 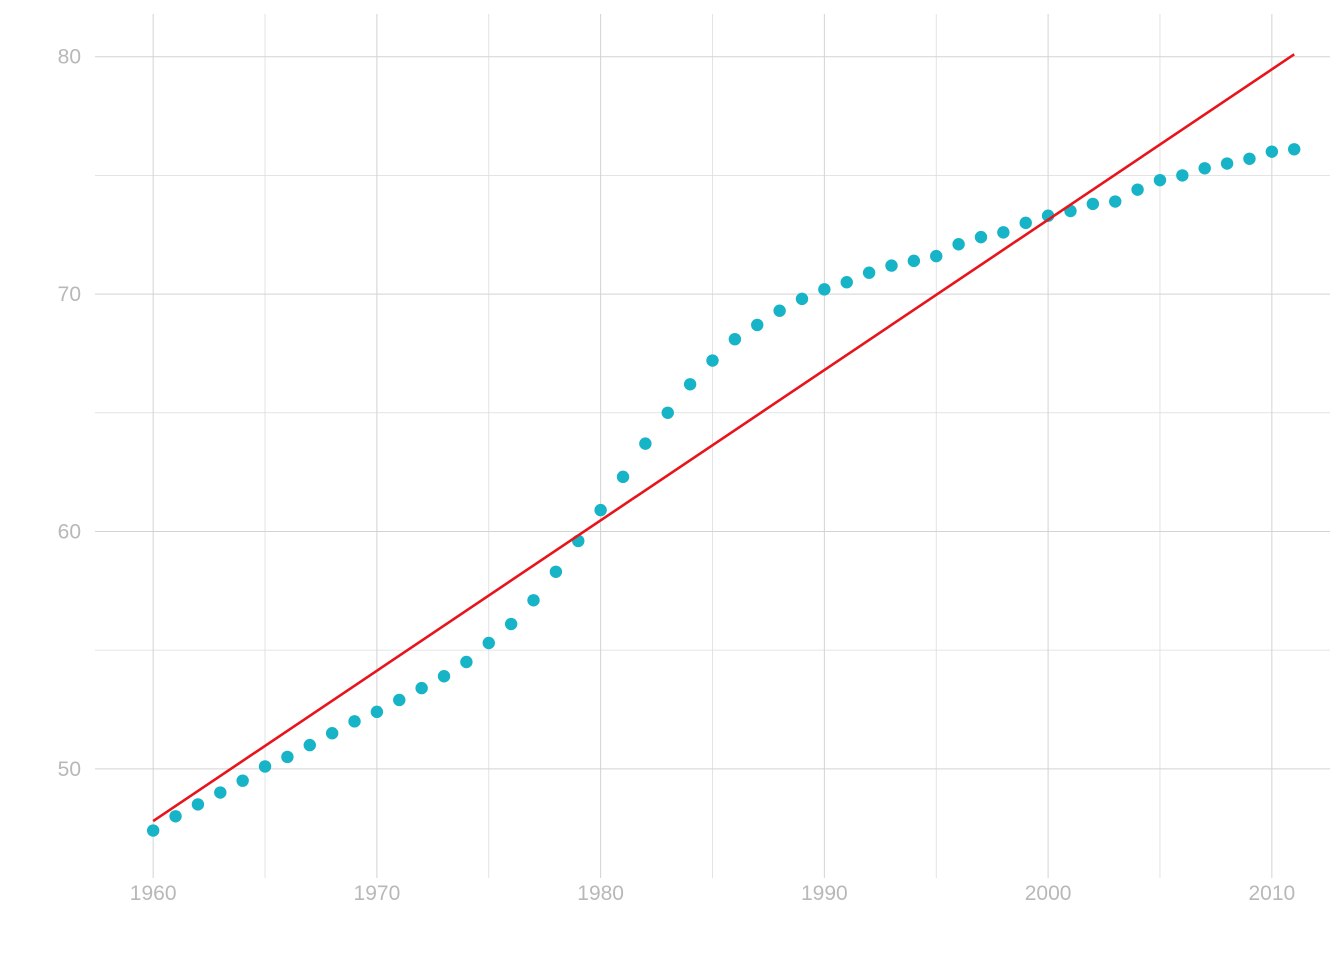 What do you see at coordinates (69, 531) in the screenshot?
I see `y-tick-label: 60` at bounding box center [69, 531].